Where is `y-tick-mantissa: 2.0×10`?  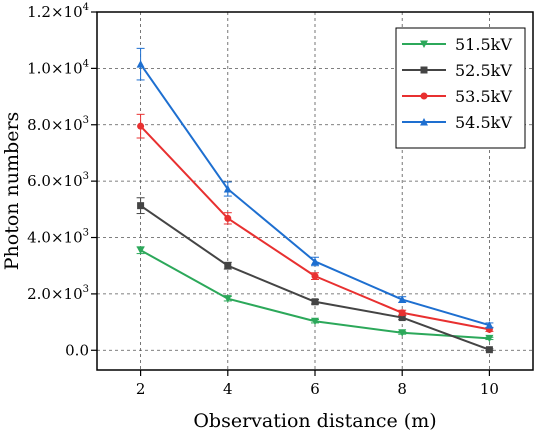 y-tick-mantissa: 2.0×10 is located at coordinates (55, 294).